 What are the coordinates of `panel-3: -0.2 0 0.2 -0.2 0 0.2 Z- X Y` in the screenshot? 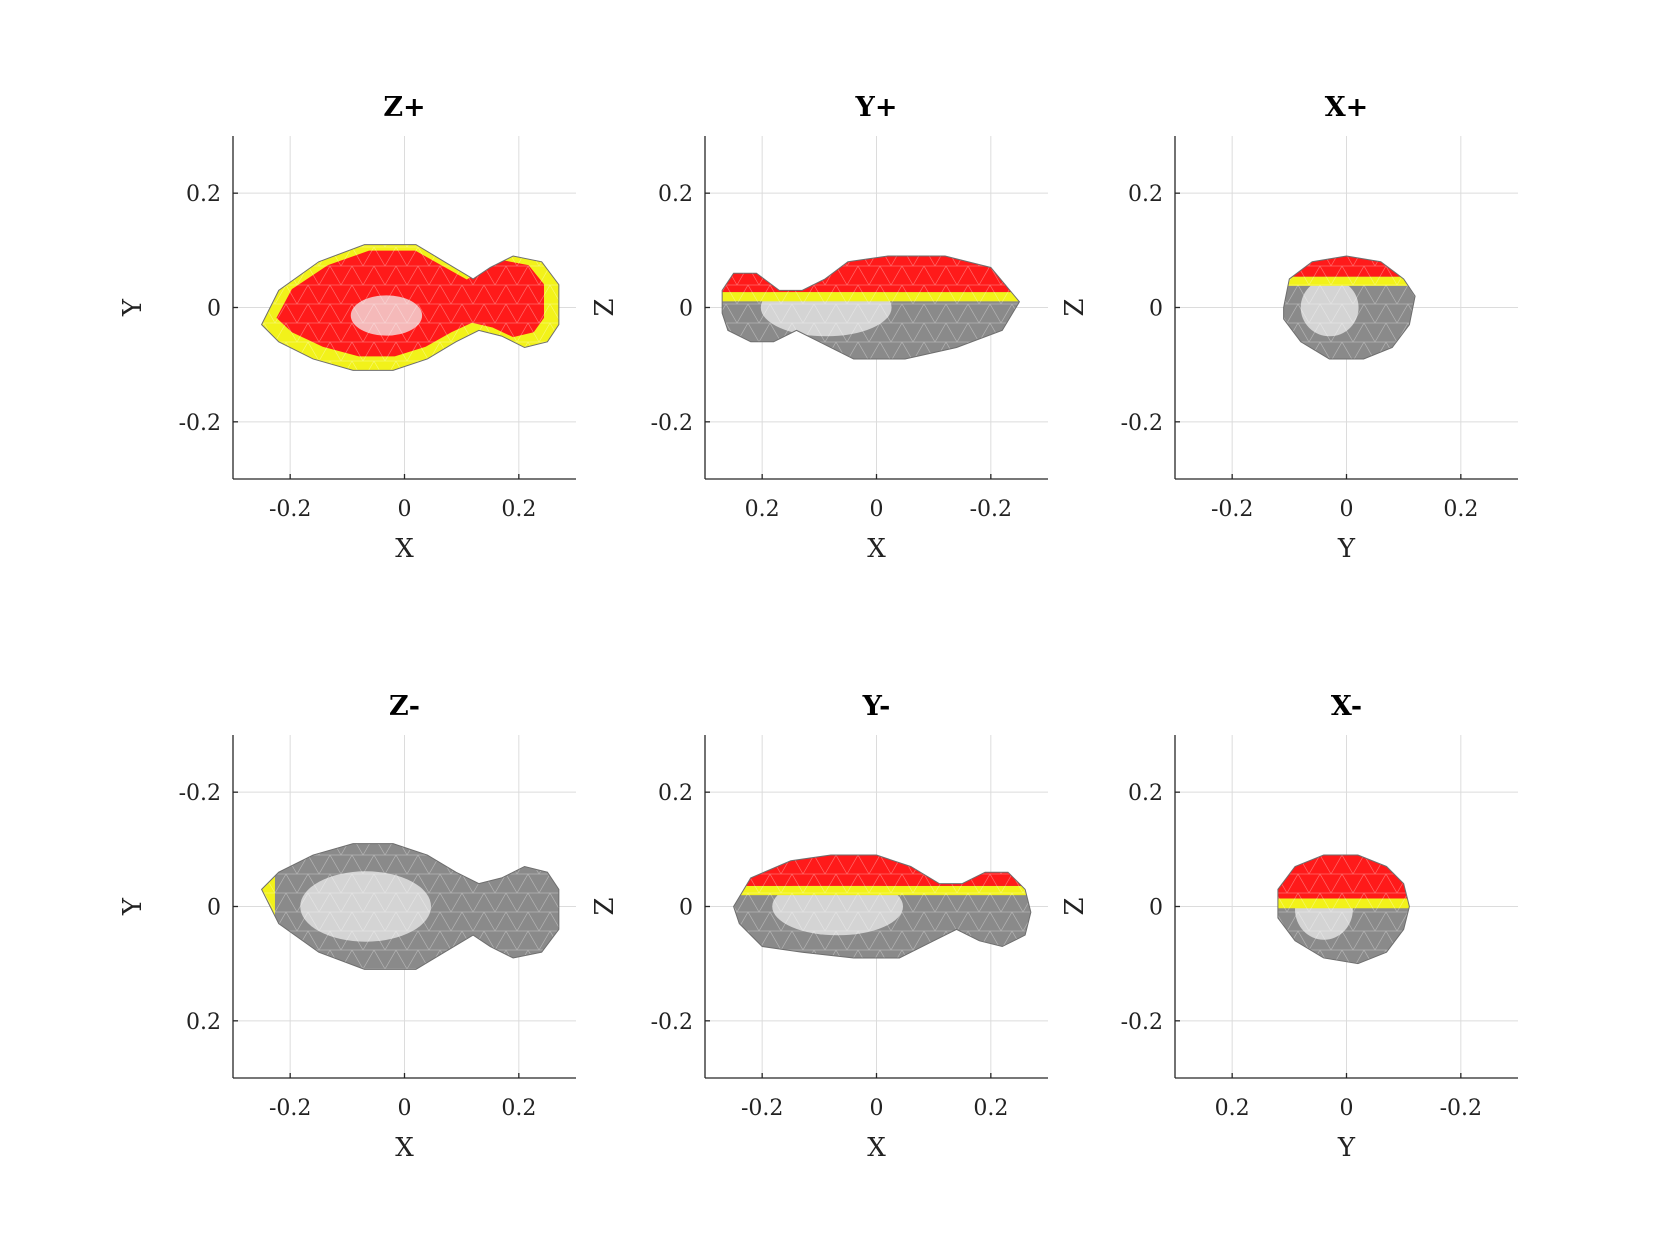 It's located at (347, 927).